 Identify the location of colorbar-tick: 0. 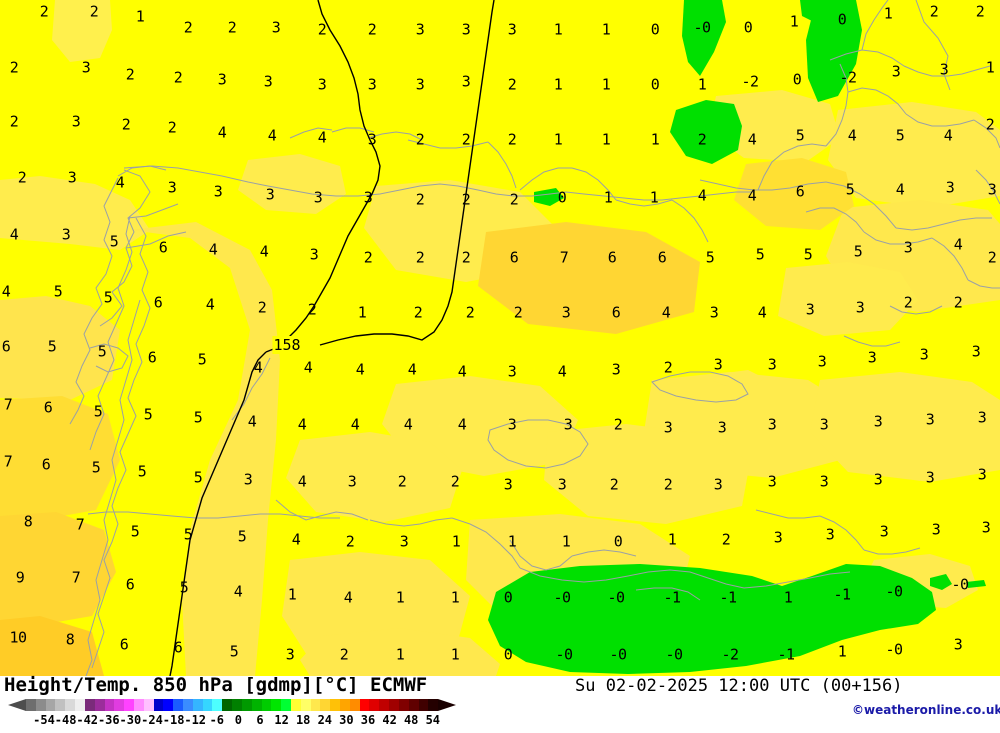
(238, 720).